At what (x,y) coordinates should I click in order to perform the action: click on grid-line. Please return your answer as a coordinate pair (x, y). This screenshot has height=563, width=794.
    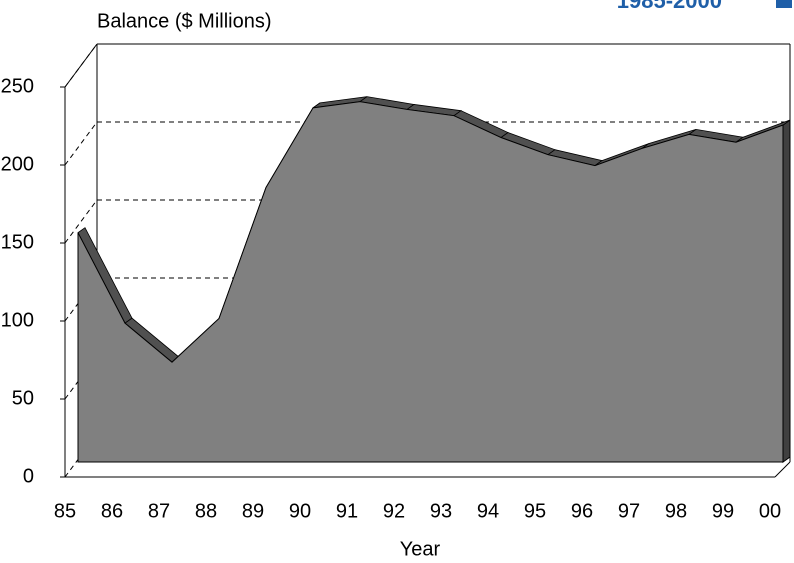
    Looking at the image, I should click on (81, 143).